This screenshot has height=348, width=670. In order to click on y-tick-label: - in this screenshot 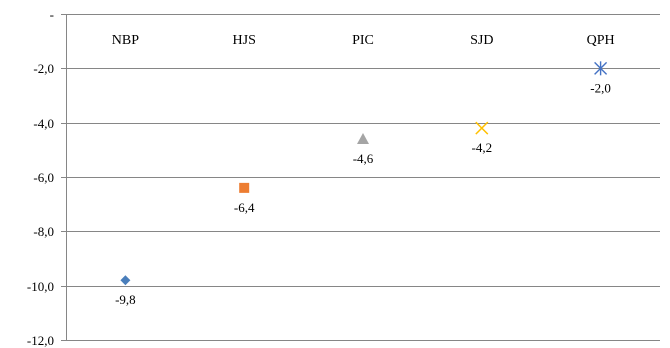, I will do `click(52, 14)`.